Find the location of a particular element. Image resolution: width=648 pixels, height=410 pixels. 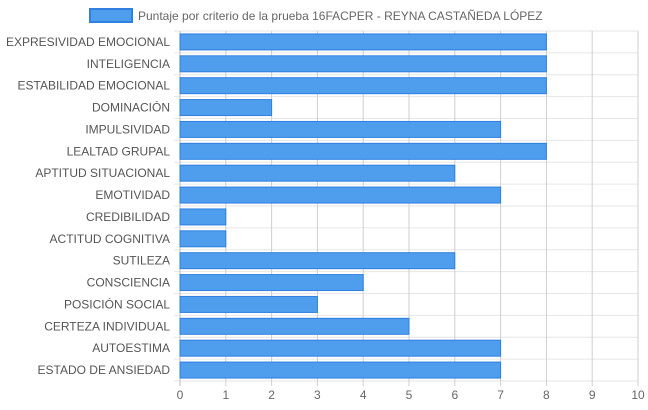

category-label: APTITUD SITUACIONAL is located at coordinates (102, 173).